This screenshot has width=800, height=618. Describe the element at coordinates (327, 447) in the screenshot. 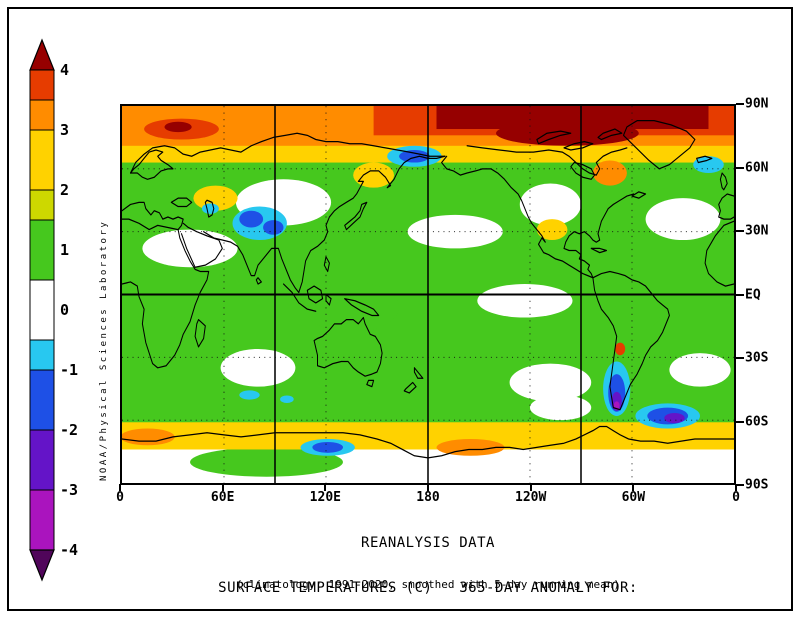

I see `anomaly-region-cold-antarctica-blue` at that location.